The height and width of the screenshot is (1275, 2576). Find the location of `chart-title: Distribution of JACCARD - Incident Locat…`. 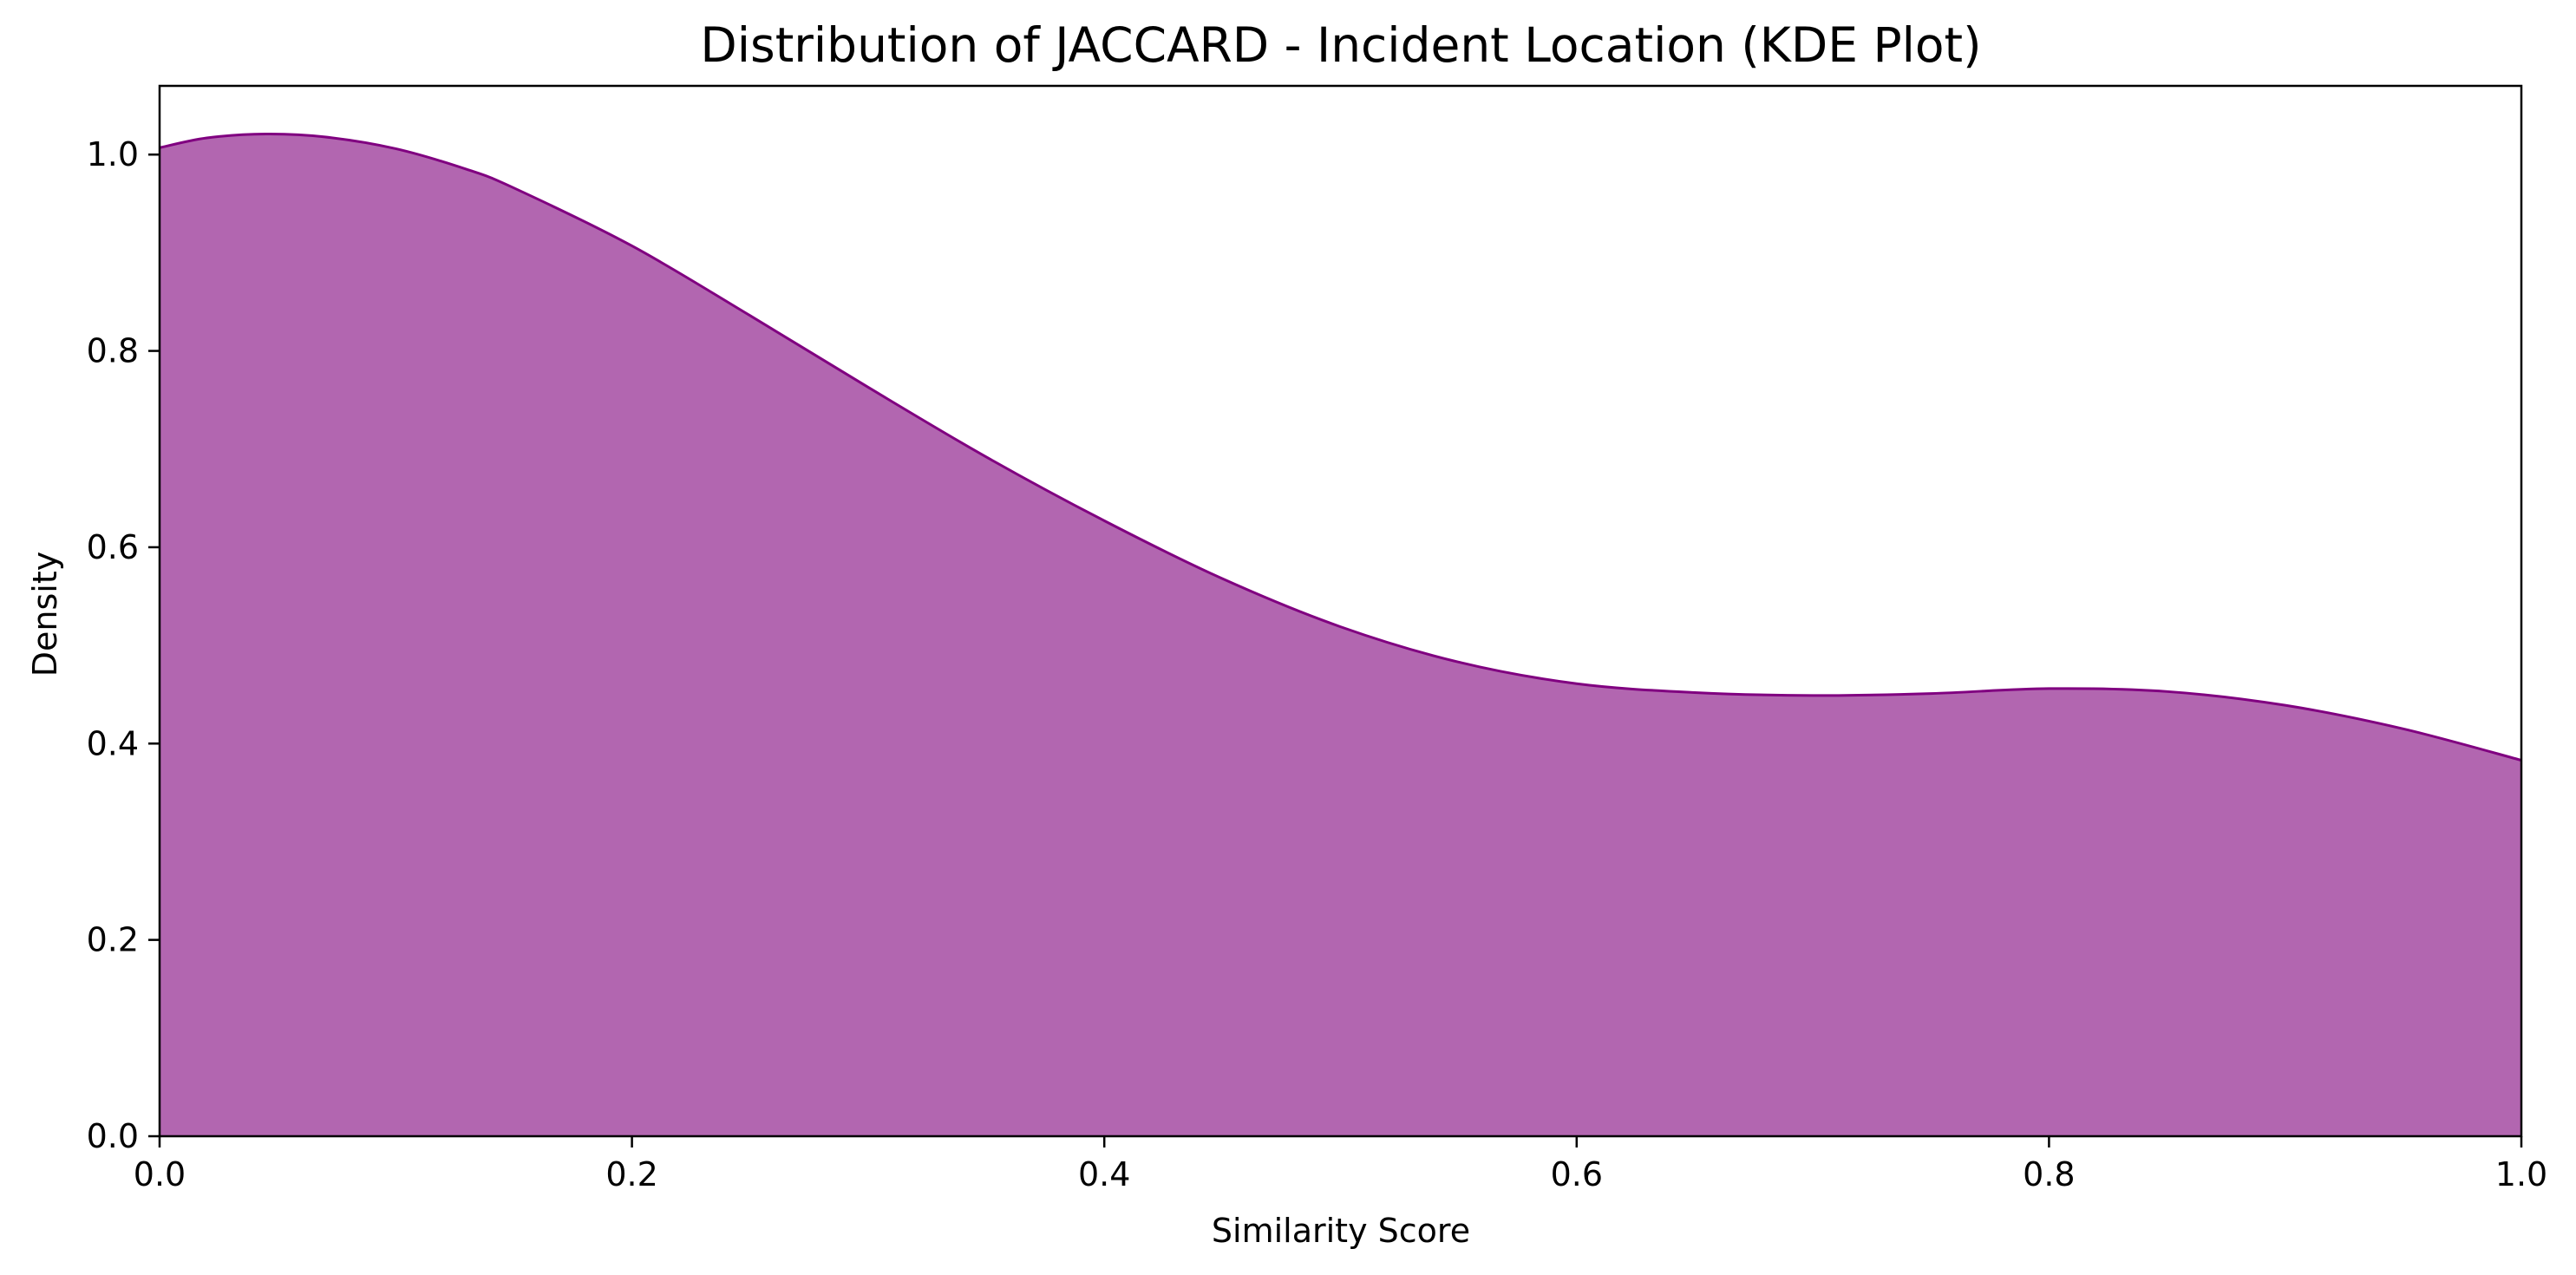

chart-title: Distribution of JACCARD - Incident Locat… is located at coordinates (1340, 45).